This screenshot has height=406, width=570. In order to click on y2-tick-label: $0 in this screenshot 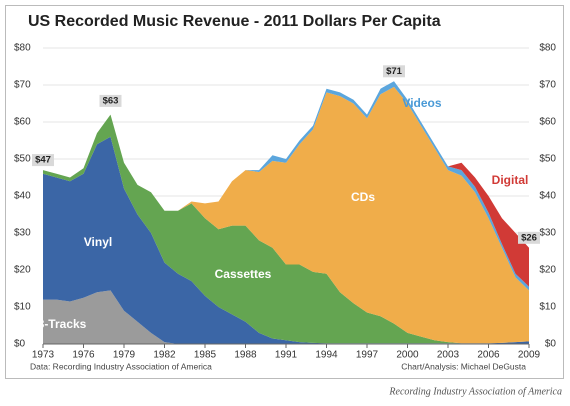, I will do `click(551, 344)`.